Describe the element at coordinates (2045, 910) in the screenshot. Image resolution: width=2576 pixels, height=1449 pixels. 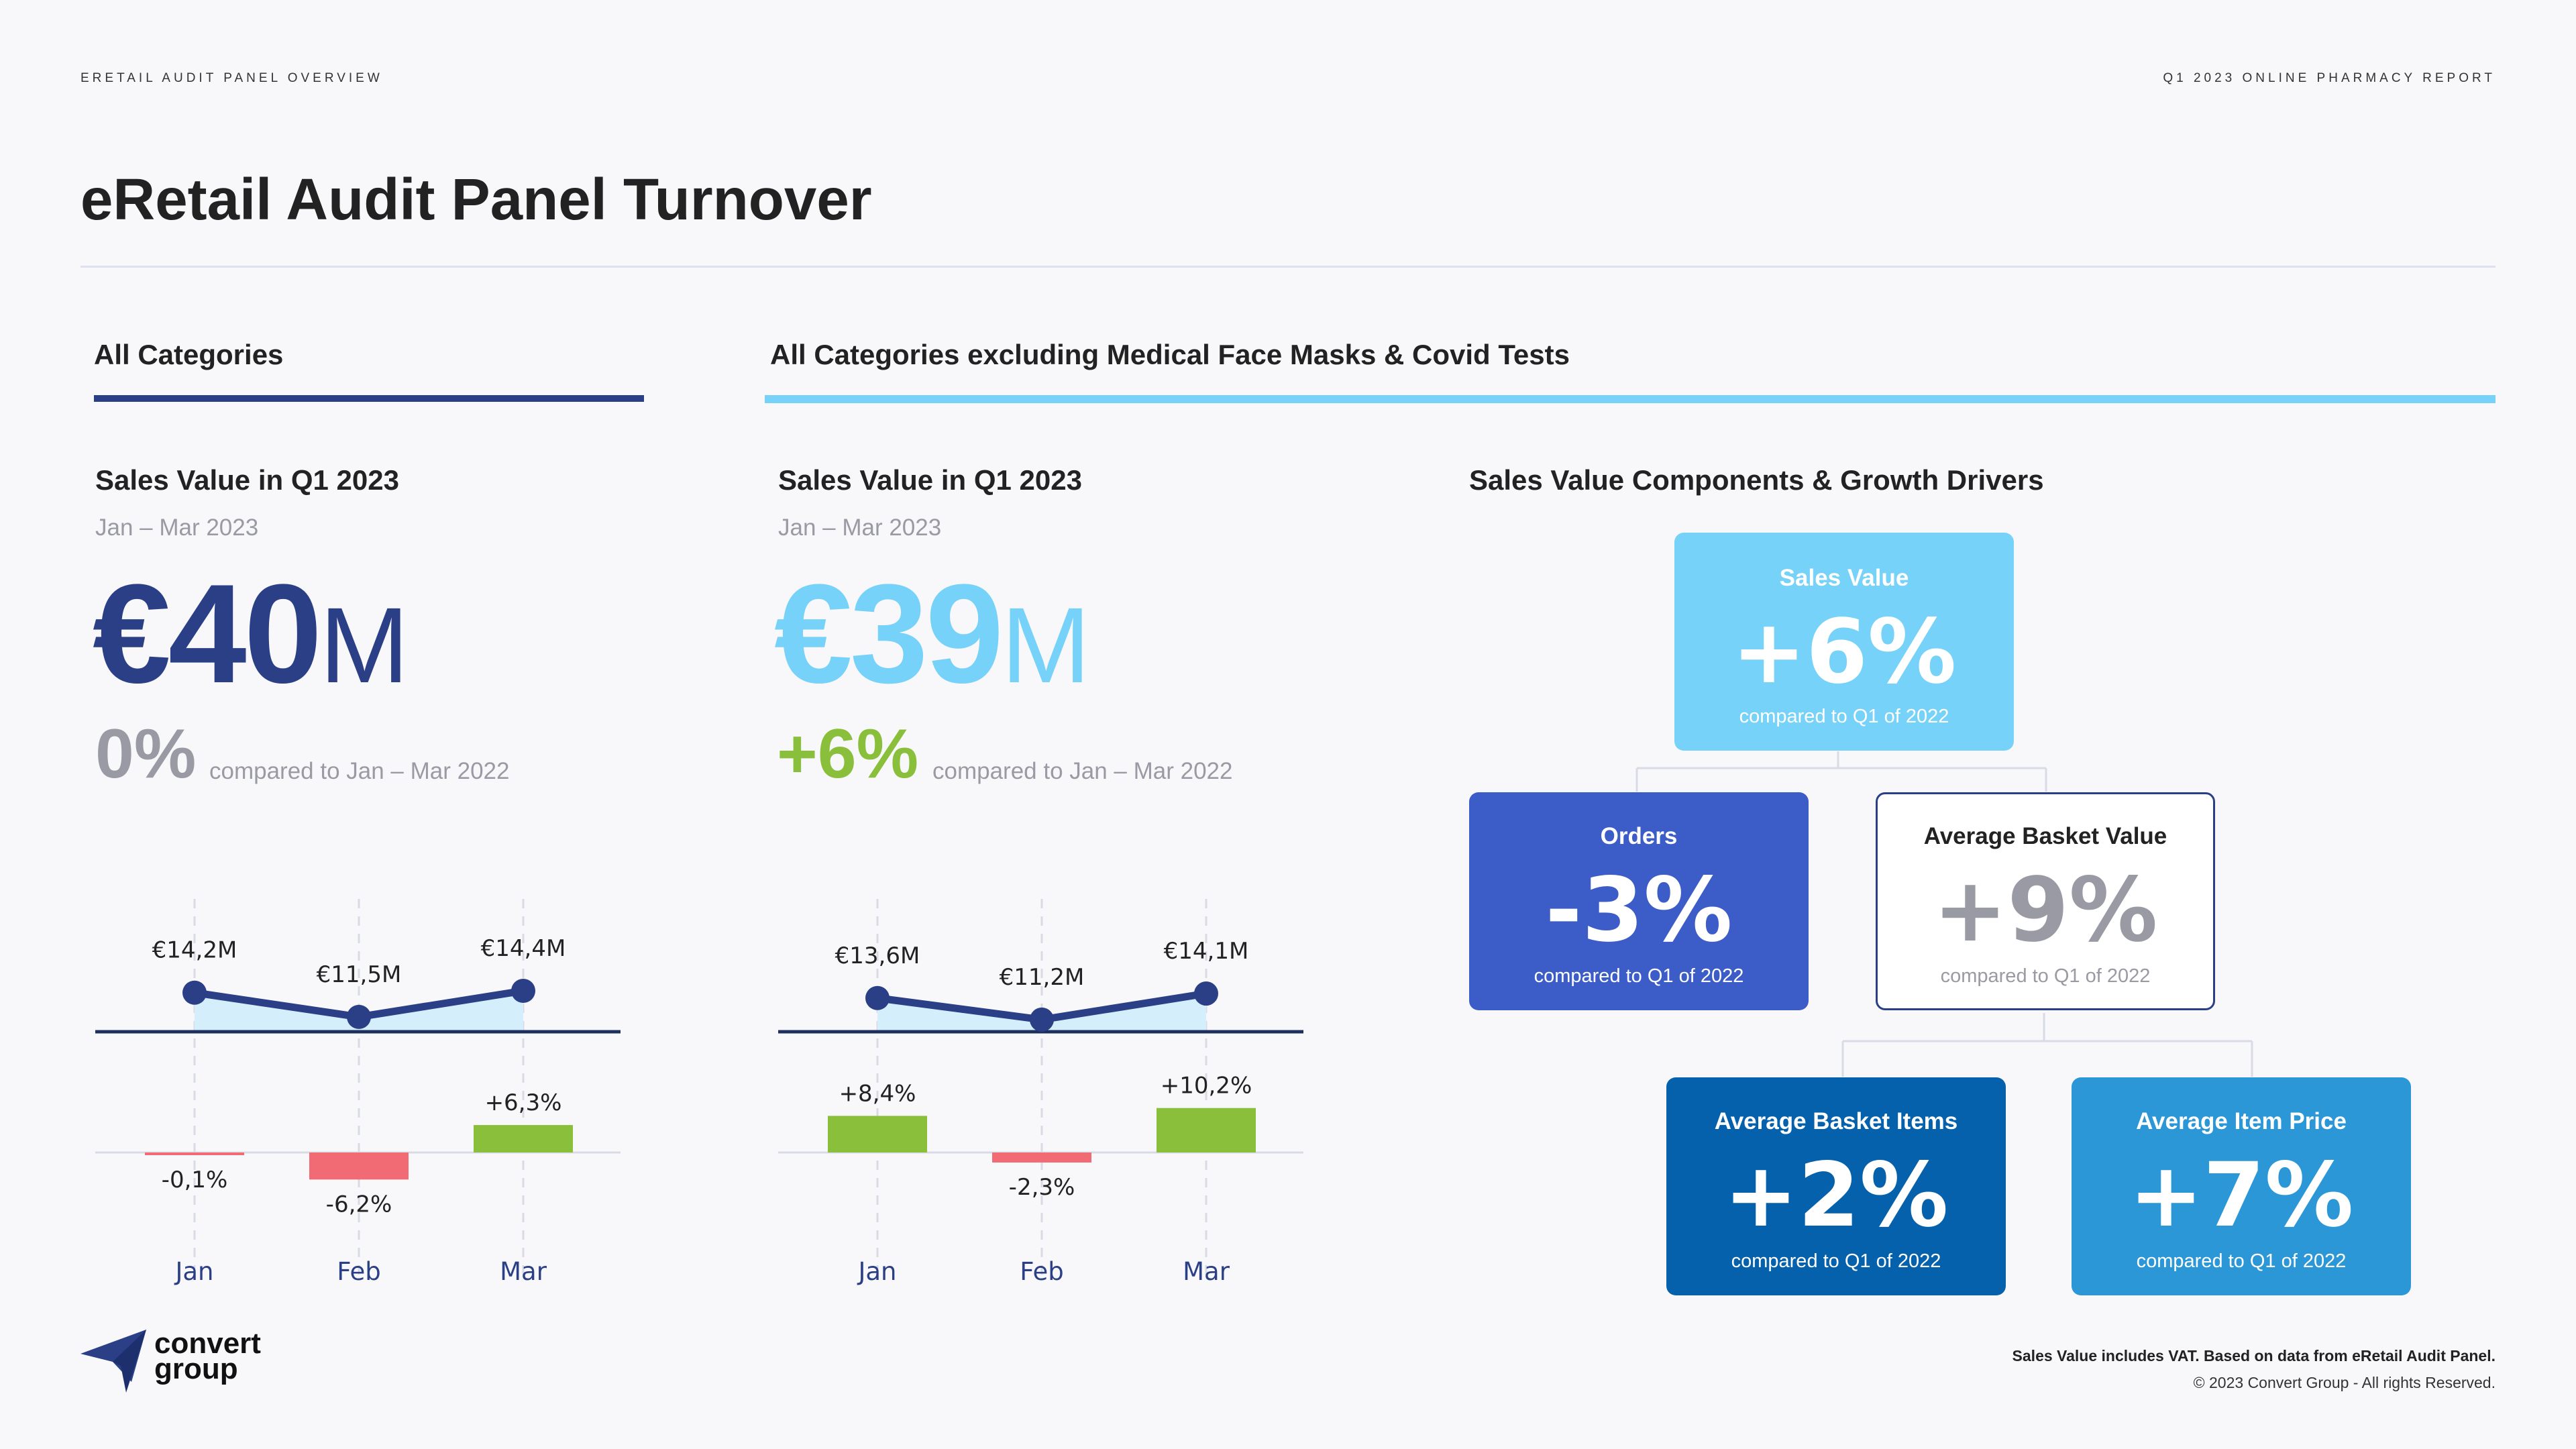
I see `basket-value-change: +9%` at that location.